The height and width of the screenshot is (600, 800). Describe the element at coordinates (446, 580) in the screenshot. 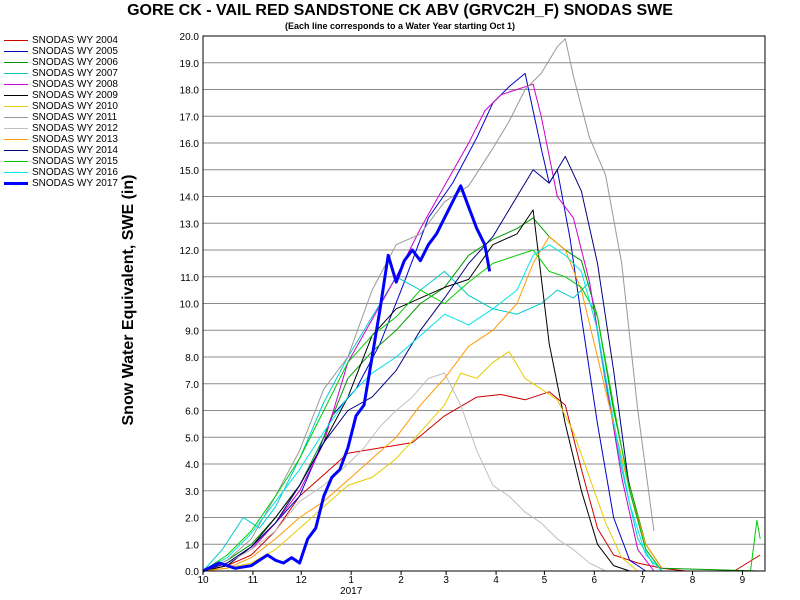

I see `x-tick-label: 3` at that location.